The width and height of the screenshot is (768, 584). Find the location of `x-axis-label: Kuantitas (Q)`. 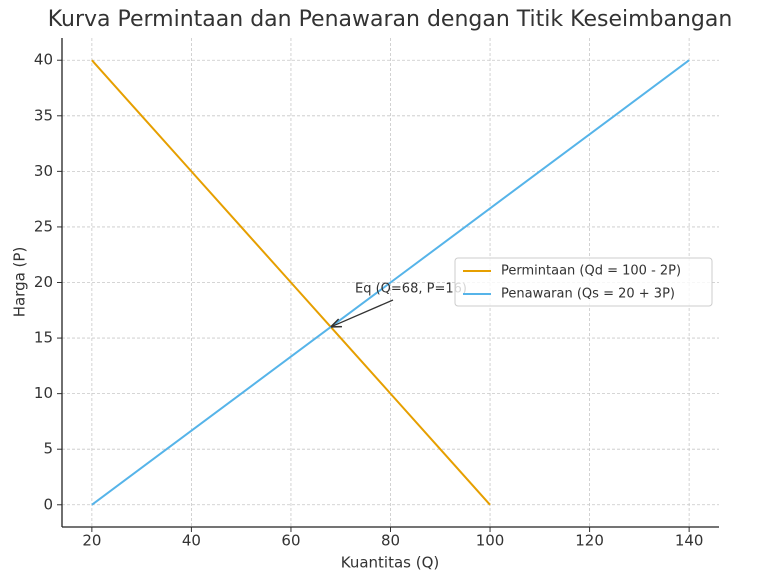

x-axis-label: Kuantitas (Q) is located at coordinates (390, 563).